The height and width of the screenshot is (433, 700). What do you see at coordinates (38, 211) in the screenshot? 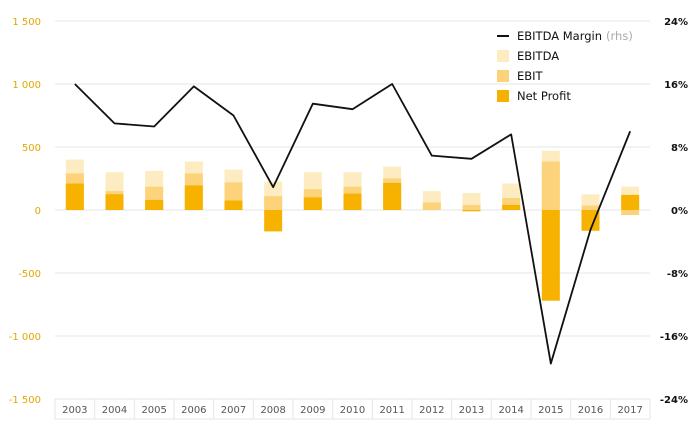
I see `y-tick-label: 0` at bounding box center [38, 211].